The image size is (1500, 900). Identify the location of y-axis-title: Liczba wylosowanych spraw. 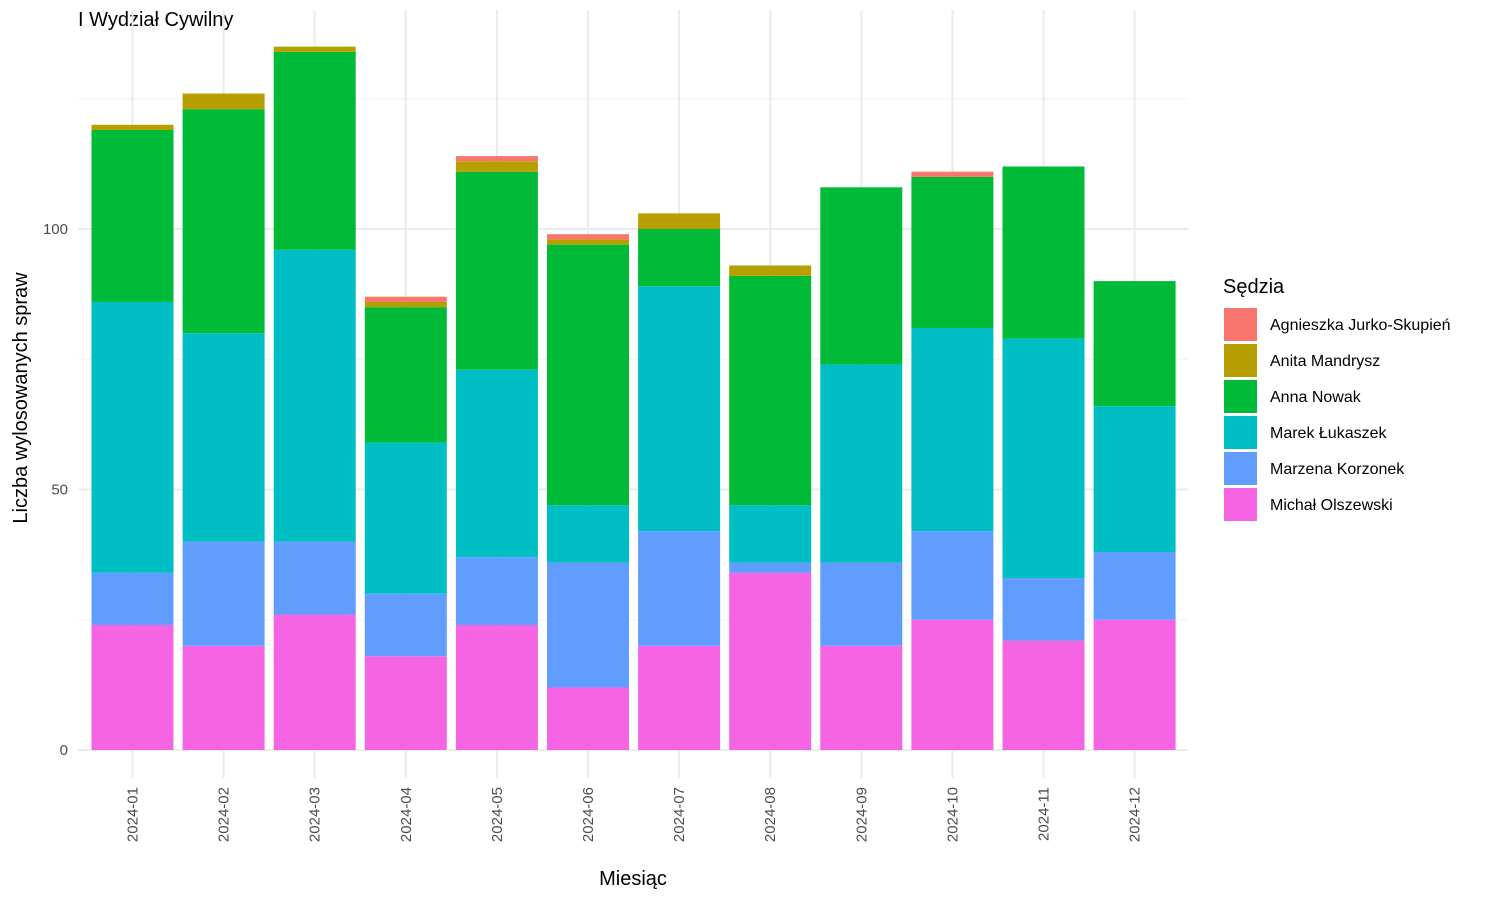
(21, 398).